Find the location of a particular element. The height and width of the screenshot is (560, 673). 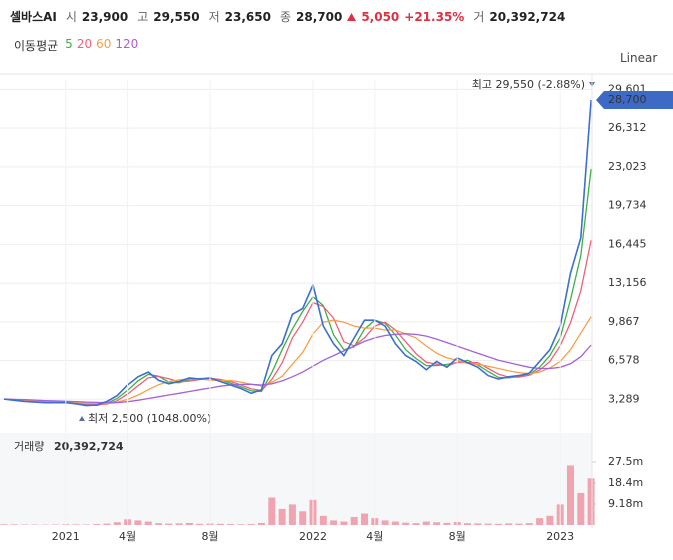

x-tick-label: 2021 is located at coordinates (66, 536).